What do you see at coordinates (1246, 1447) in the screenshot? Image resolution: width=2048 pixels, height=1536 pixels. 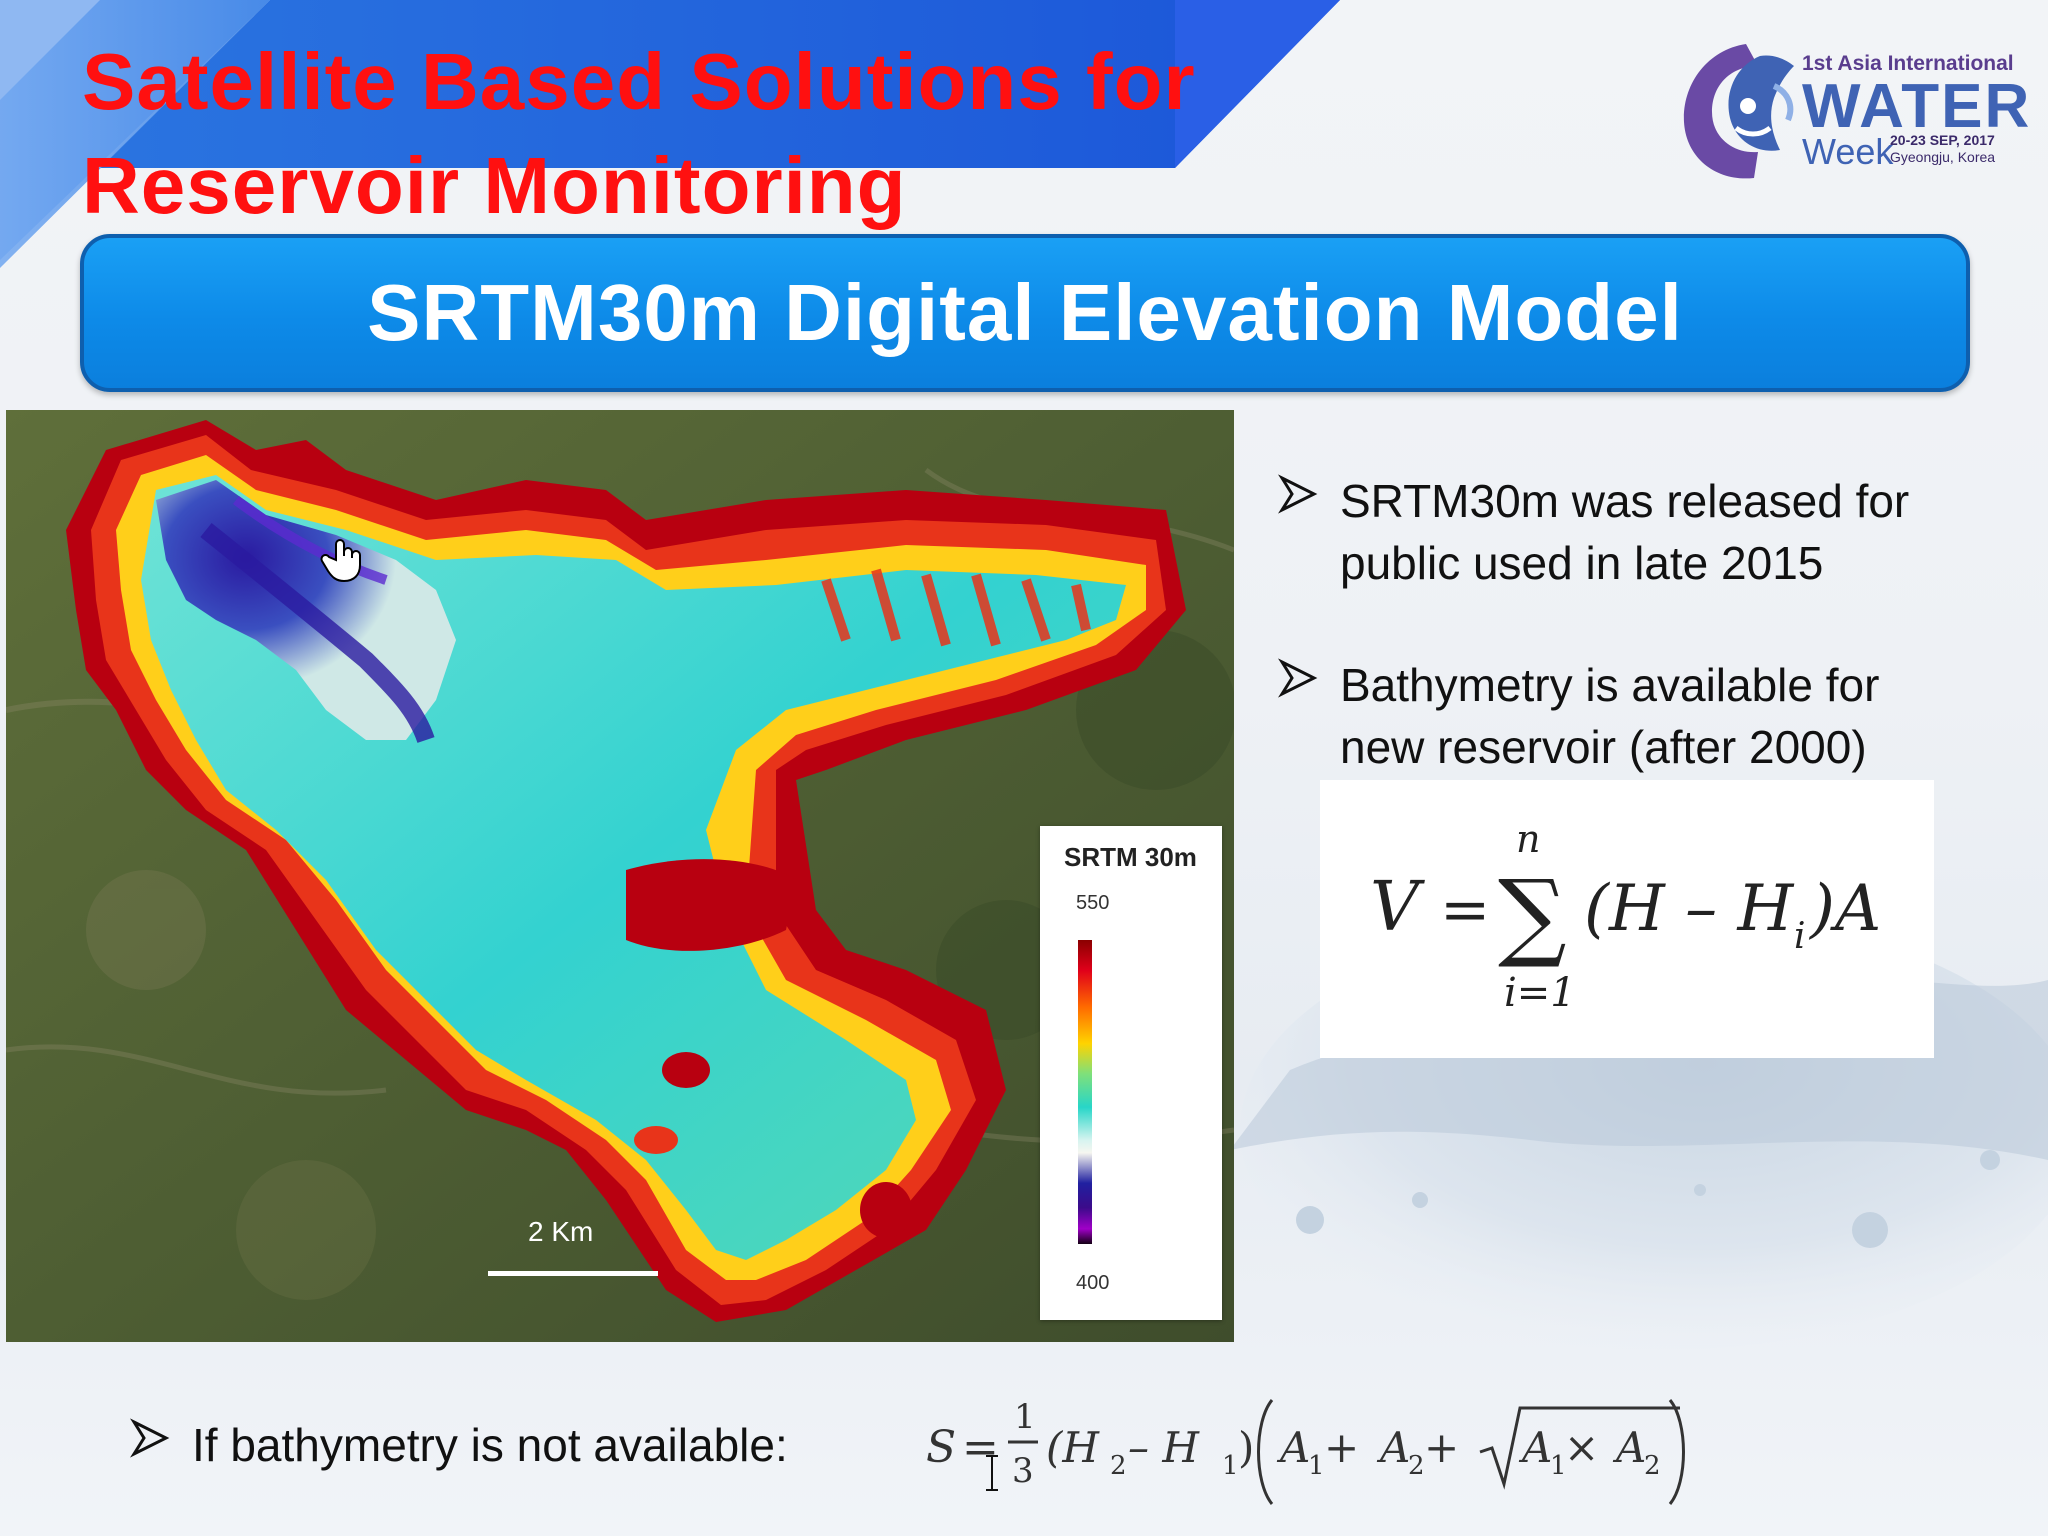 I see `formula-symbol: )` at bounding box center [1246, 1447].